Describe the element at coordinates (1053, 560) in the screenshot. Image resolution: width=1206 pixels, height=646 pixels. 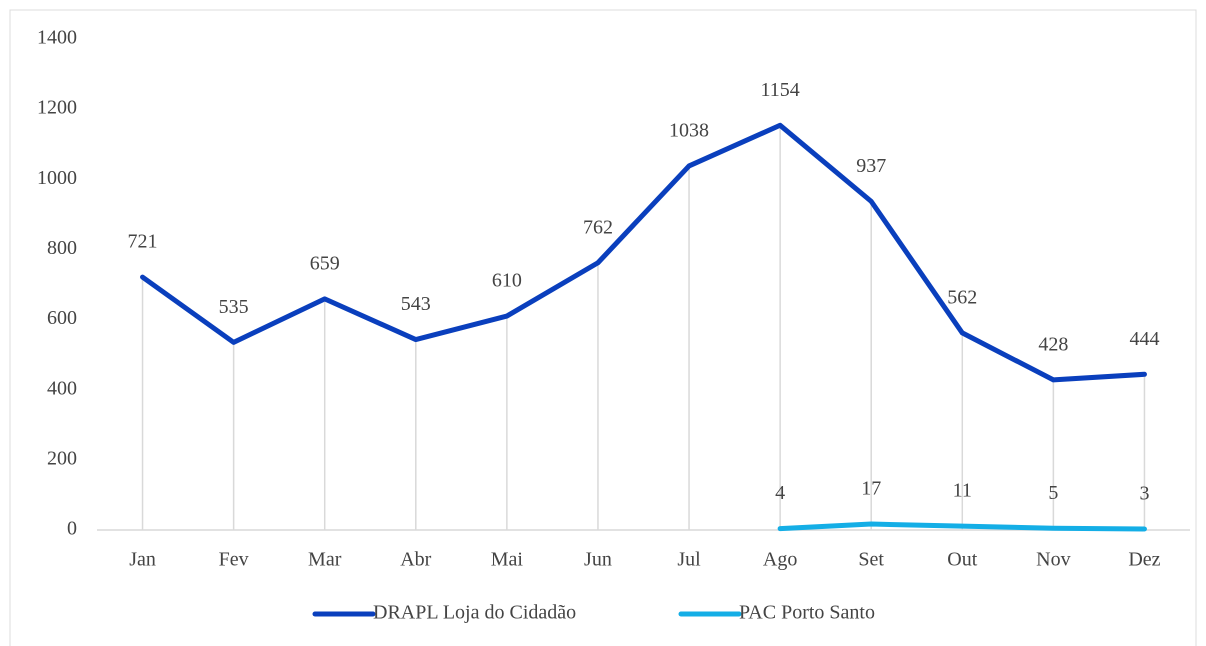
I see `x-tick-label: Nov` at that location.